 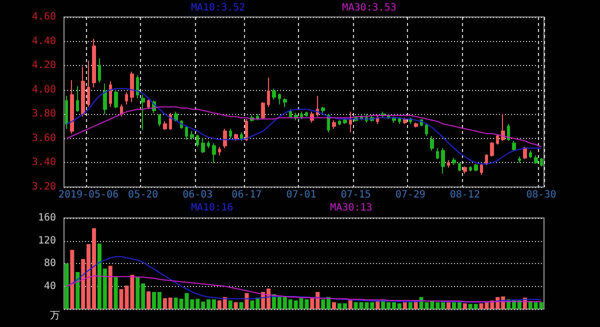 What do you see at coordinates (197, 195) in the screenshot?
I see `x-tick-label: 06-03` at bounding box center [197, 195].